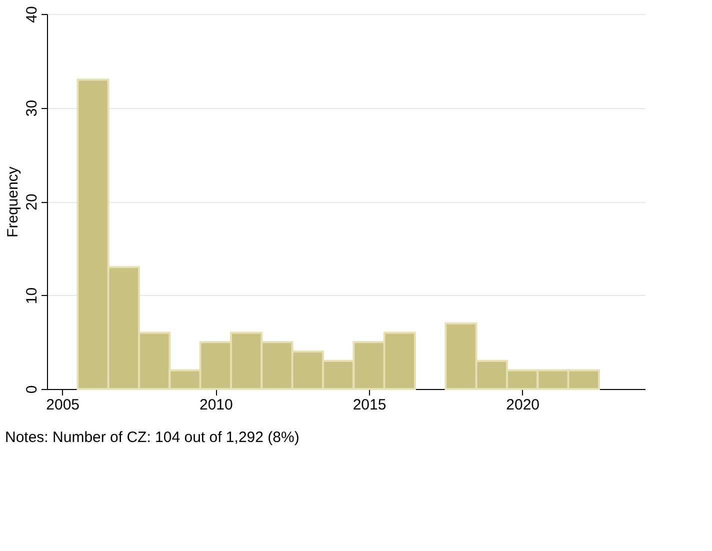 This screenshot has height=551, width=712. Describe the element at coordinates (63, 405) in the screenshot. I see `x-tick-label: 2005` at that location.